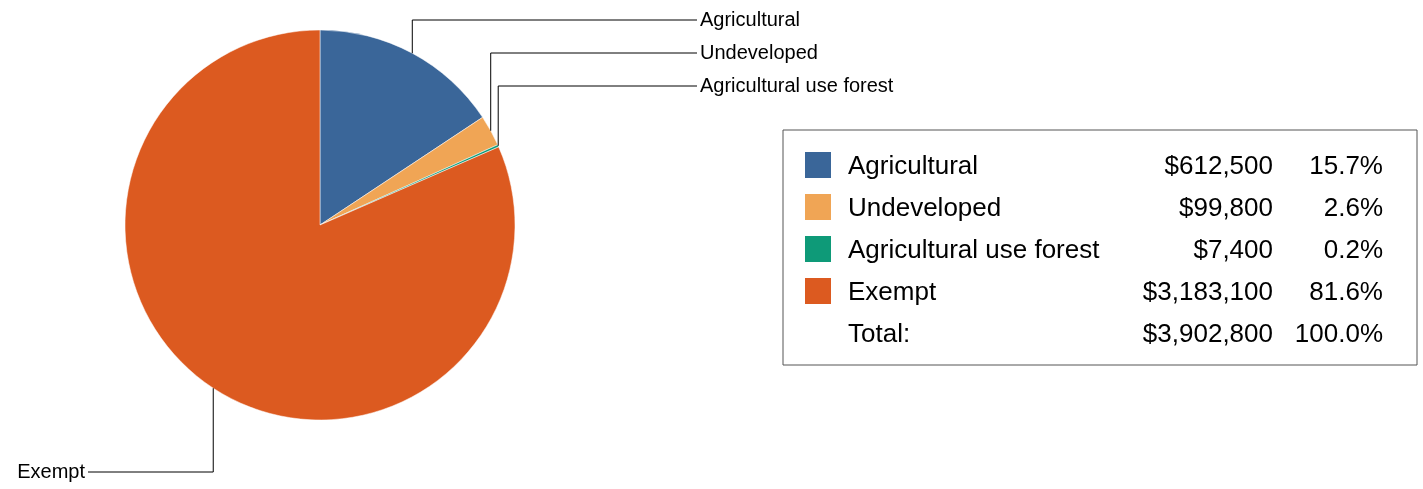 The width and height of the screenshot is (1423, 489). I want to click on legend-label: Exempt, so click(892, 291).